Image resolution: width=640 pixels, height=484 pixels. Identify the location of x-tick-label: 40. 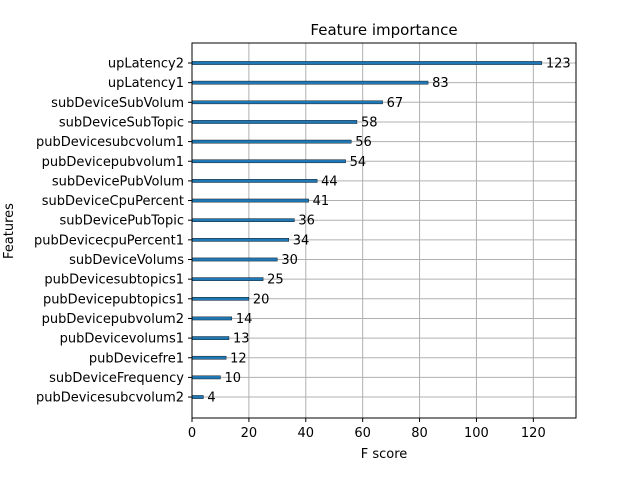
(306, 433).